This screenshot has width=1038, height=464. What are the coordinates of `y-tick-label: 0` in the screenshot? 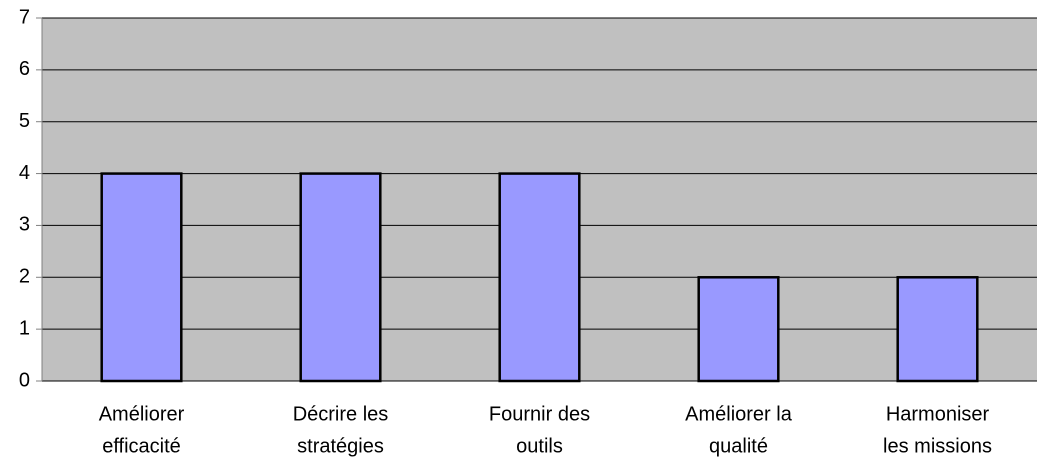 It's located at (24, 380).